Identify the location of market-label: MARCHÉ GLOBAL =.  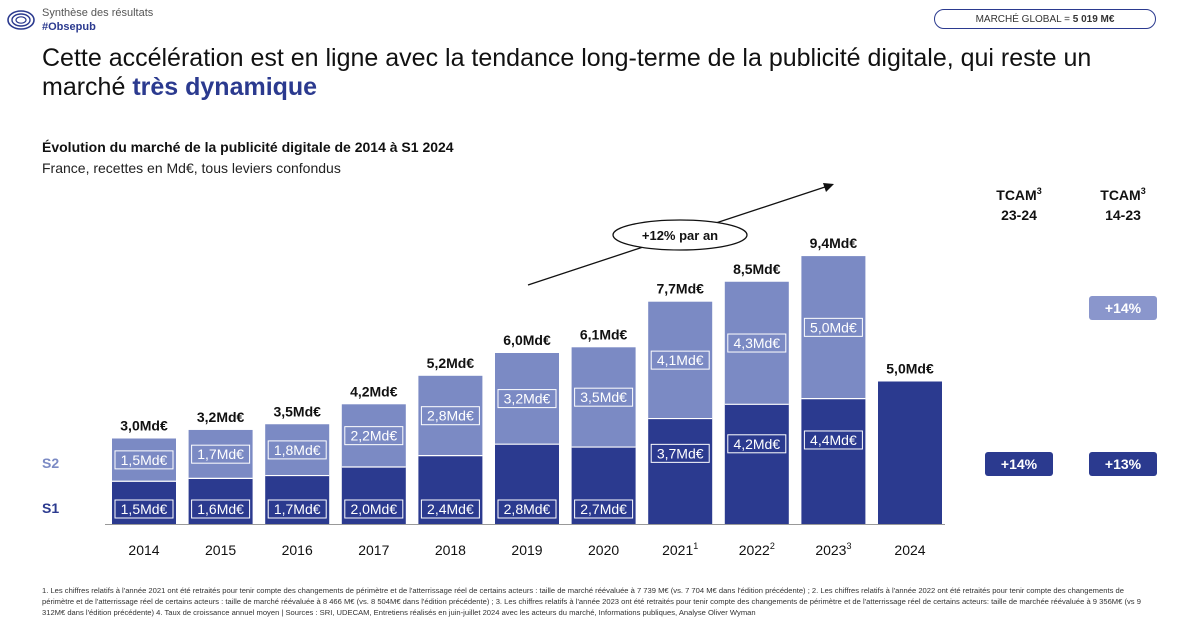
(1024, 19).